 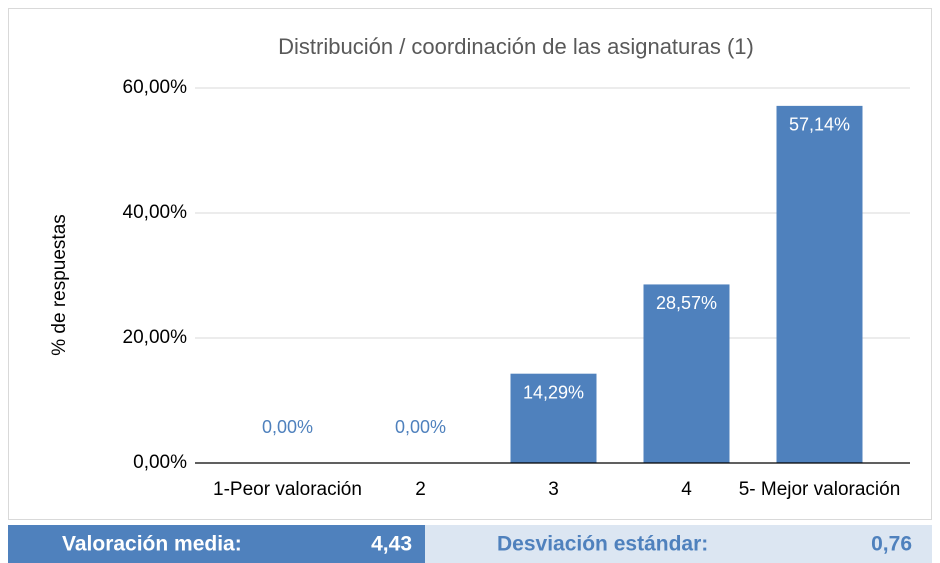 What do you see at coordinates (819, 125) in the screenshot?
I see `data-label: 57,14%` at bounding box center [819, 125].